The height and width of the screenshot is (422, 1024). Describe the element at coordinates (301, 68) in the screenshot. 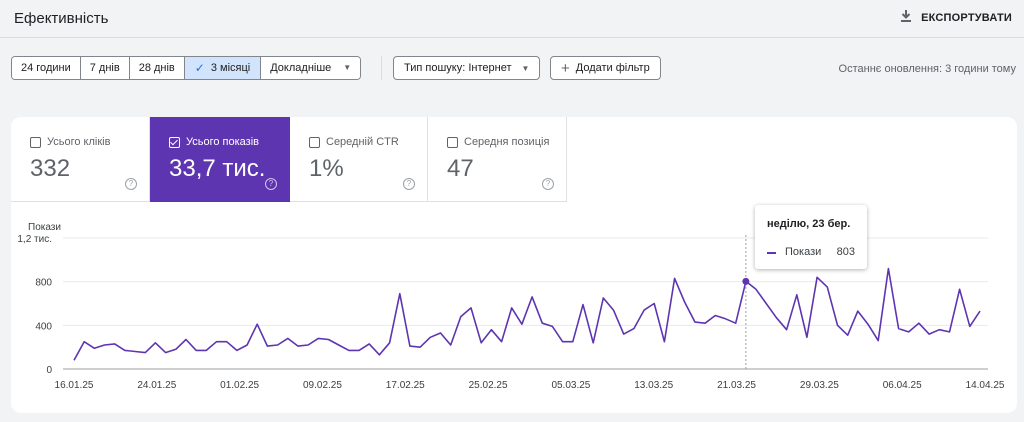

I see `range-more-label: Докладніше` at that location.